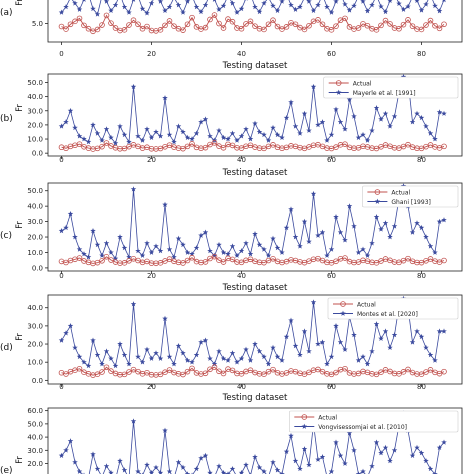 The height and width of the screenshot is (474, 474). What do you see at coordinates (331, 160) in the screenshot?
I see `x-tick-label: 60` at bounding box center [331, 160].